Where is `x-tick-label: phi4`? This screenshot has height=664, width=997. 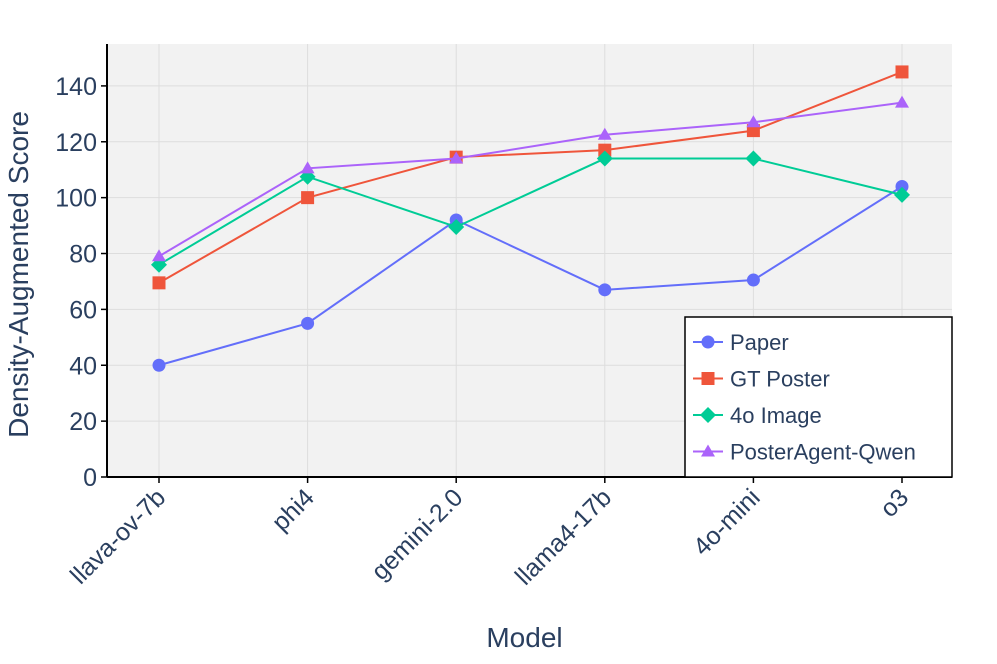 x-tick-label: phi4 is located at coordinates (293, 509).